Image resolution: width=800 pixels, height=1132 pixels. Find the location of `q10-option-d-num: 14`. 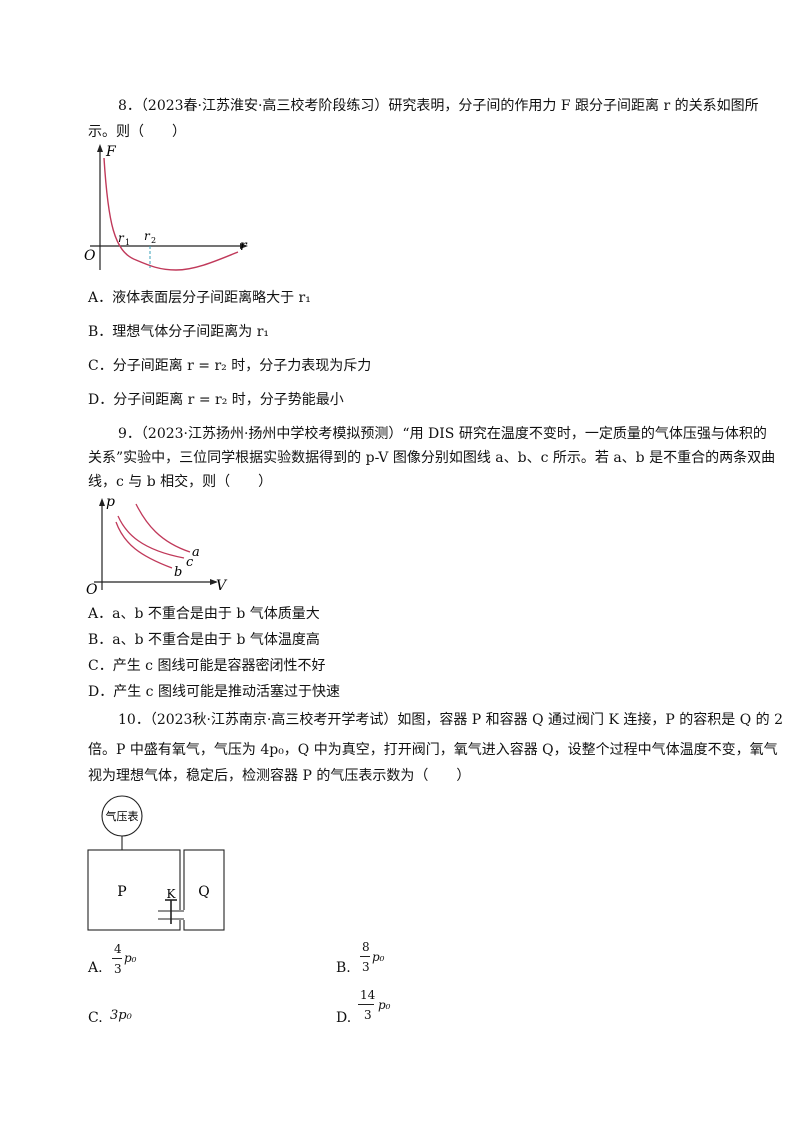

q10-option-d-num: 14 is located at coordinates (368, 995).